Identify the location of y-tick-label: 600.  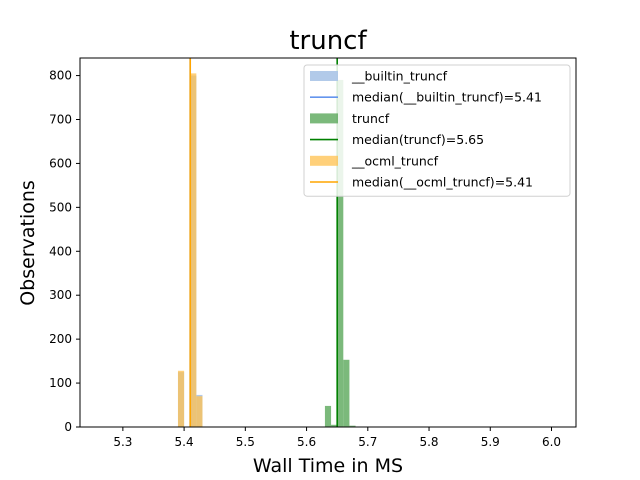
(60, 163).